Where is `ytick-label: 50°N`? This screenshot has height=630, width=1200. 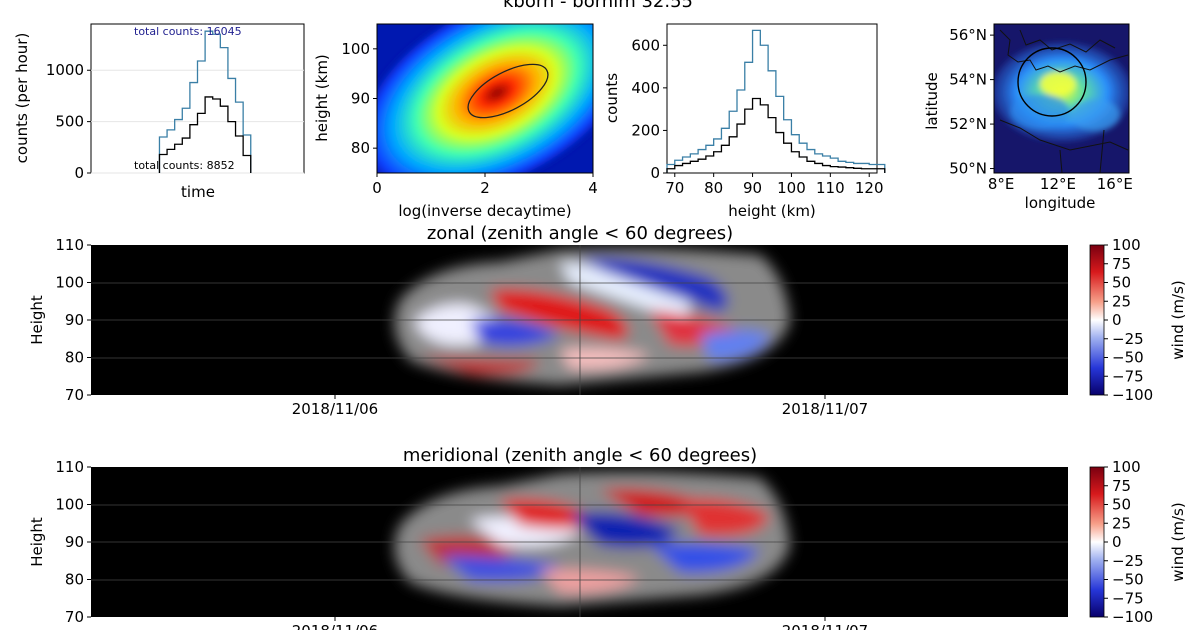 ytick-label: 50°N is located at coordinates (968, 169).